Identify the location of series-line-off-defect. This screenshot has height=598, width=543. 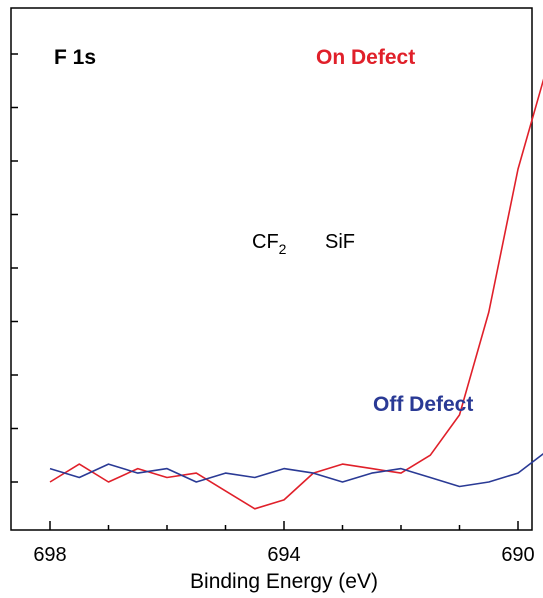
(296, 470).